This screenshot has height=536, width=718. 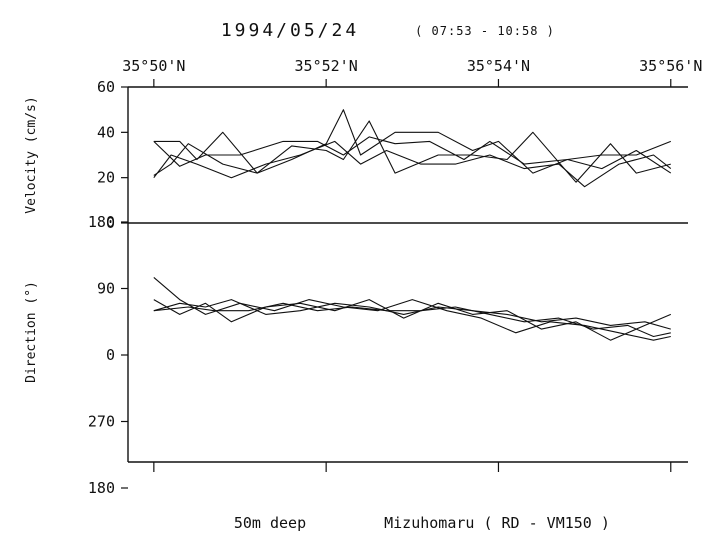 I want to click on vessel-label: Mizuhomaru ( RD - VM150 ), so click(x=497, y=523).